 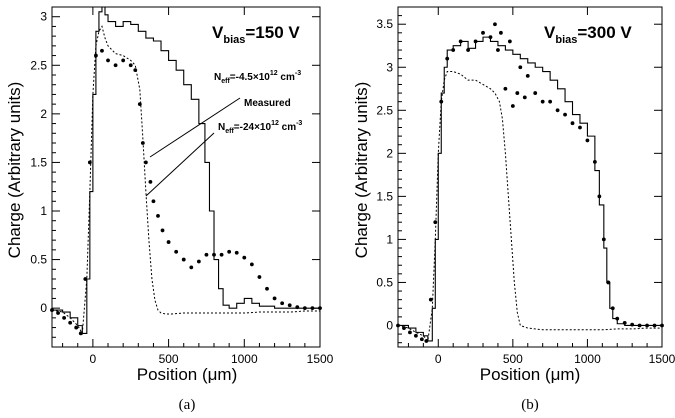 I want to click on annotation-neff-low: Neff=-4.5×1012 cm-3, so click(x=257, y=77).